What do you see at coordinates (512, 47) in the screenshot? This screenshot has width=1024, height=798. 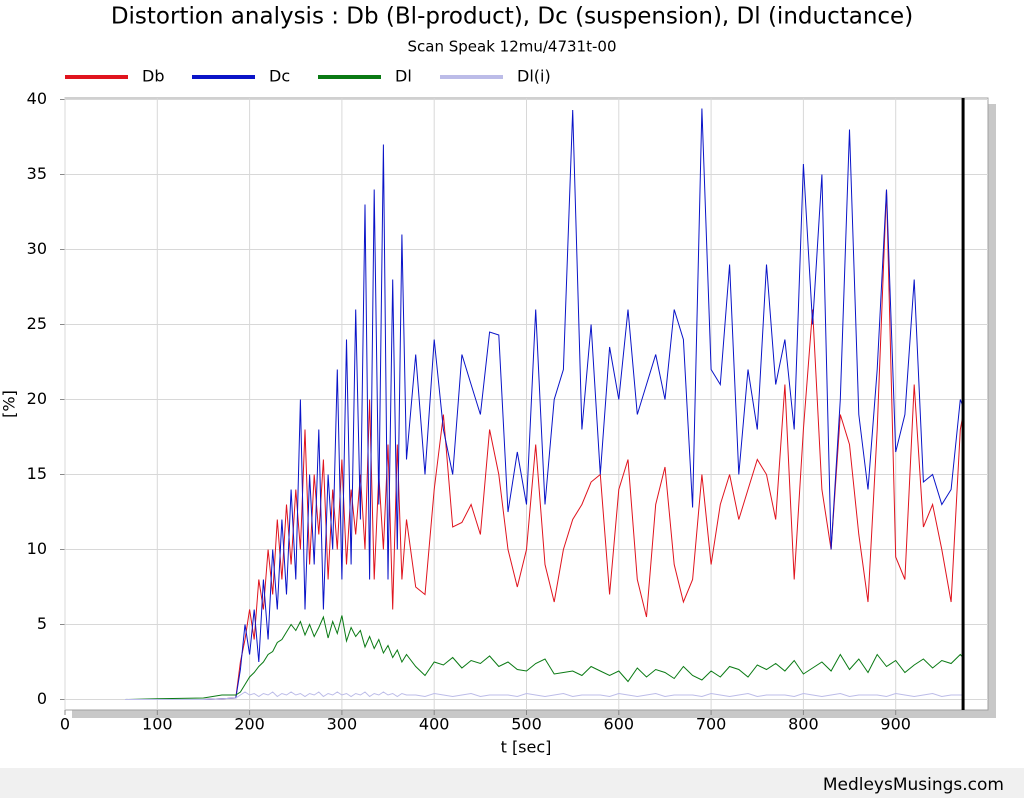 I see `chart-subtitle: Scan Speak 12mu/4731t-00` at bounding box center [512, 47].